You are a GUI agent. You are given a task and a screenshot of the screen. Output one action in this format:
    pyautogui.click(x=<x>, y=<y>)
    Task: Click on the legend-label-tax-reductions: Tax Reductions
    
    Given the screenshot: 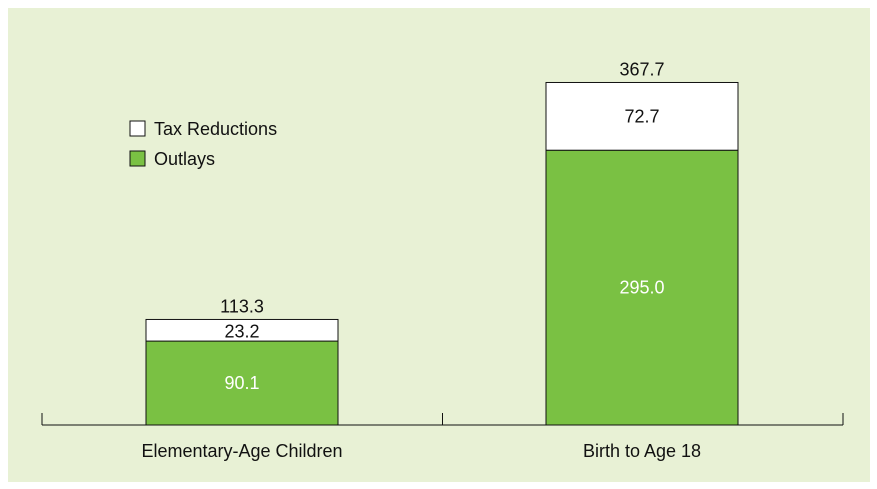 What is the action you would take?
    pyautogui.click(x=215, y=129)
    